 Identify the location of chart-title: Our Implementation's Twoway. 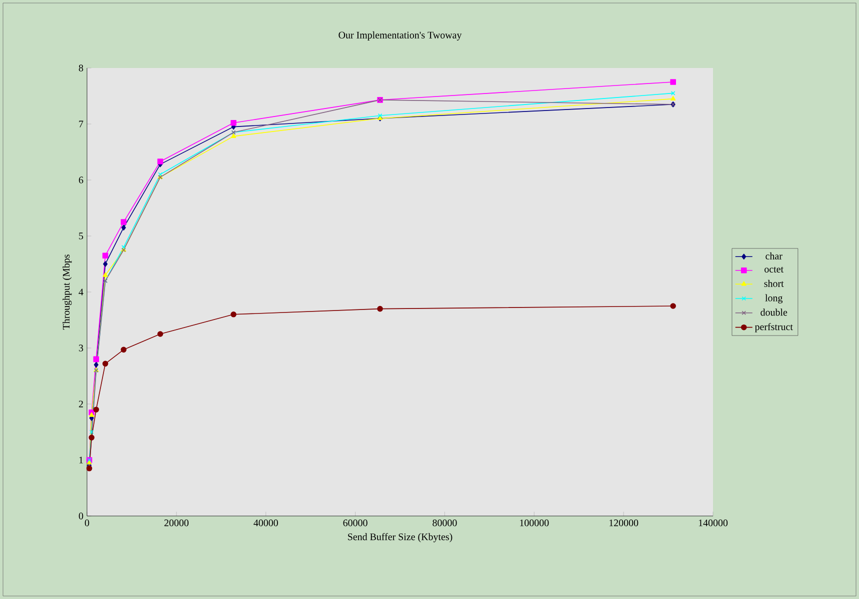
(400, 36).